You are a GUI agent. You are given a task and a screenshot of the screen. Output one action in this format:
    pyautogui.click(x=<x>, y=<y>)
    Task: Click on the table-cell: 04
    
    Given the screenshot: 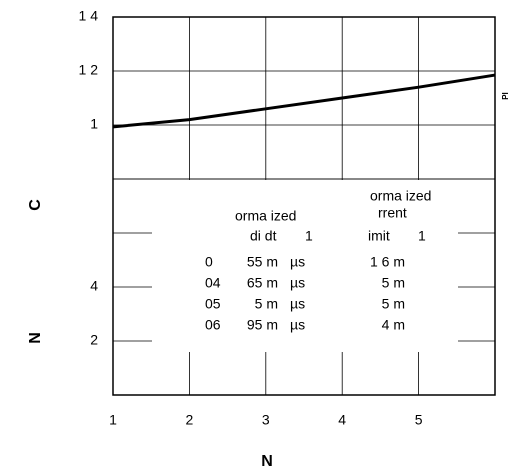 What is the action you would take?
    pyautogui.click(x=213, y=283)
    